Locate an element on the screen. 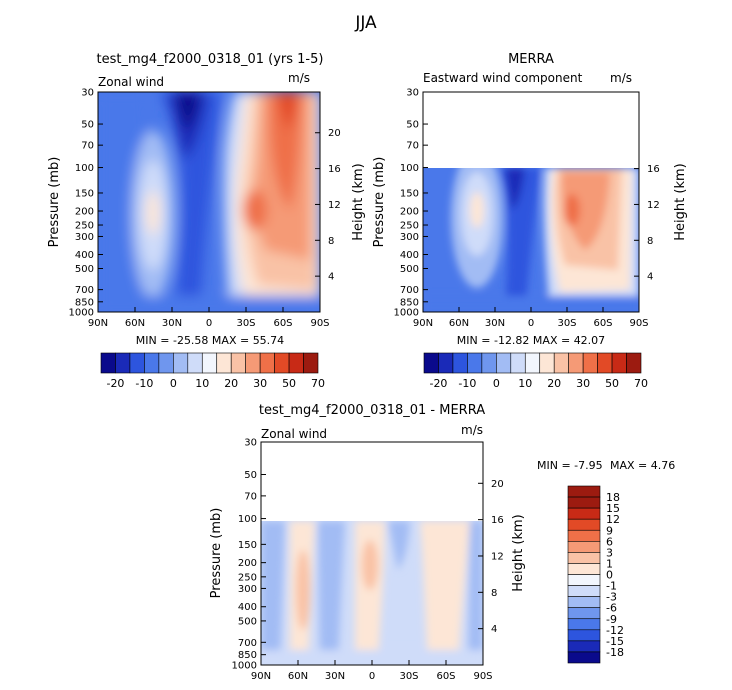 The image size is (732, 690). colorbar-label: 1 is located at coordinates (609, 563).